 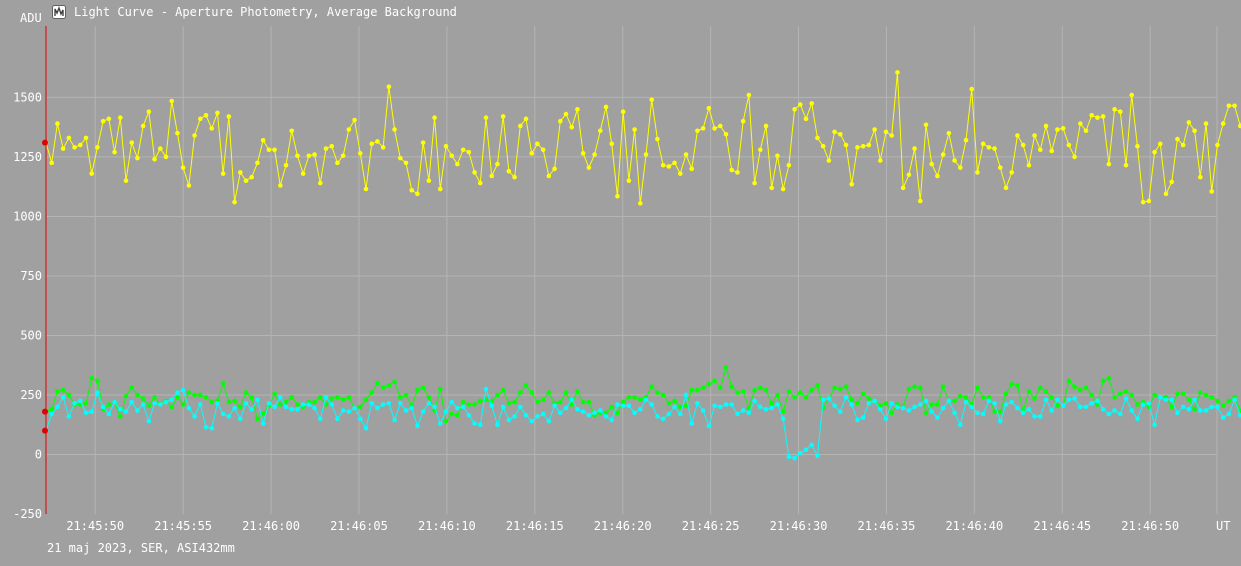 I want to click on x-tick-label: 21:46:35, so click(x=887, y=526).